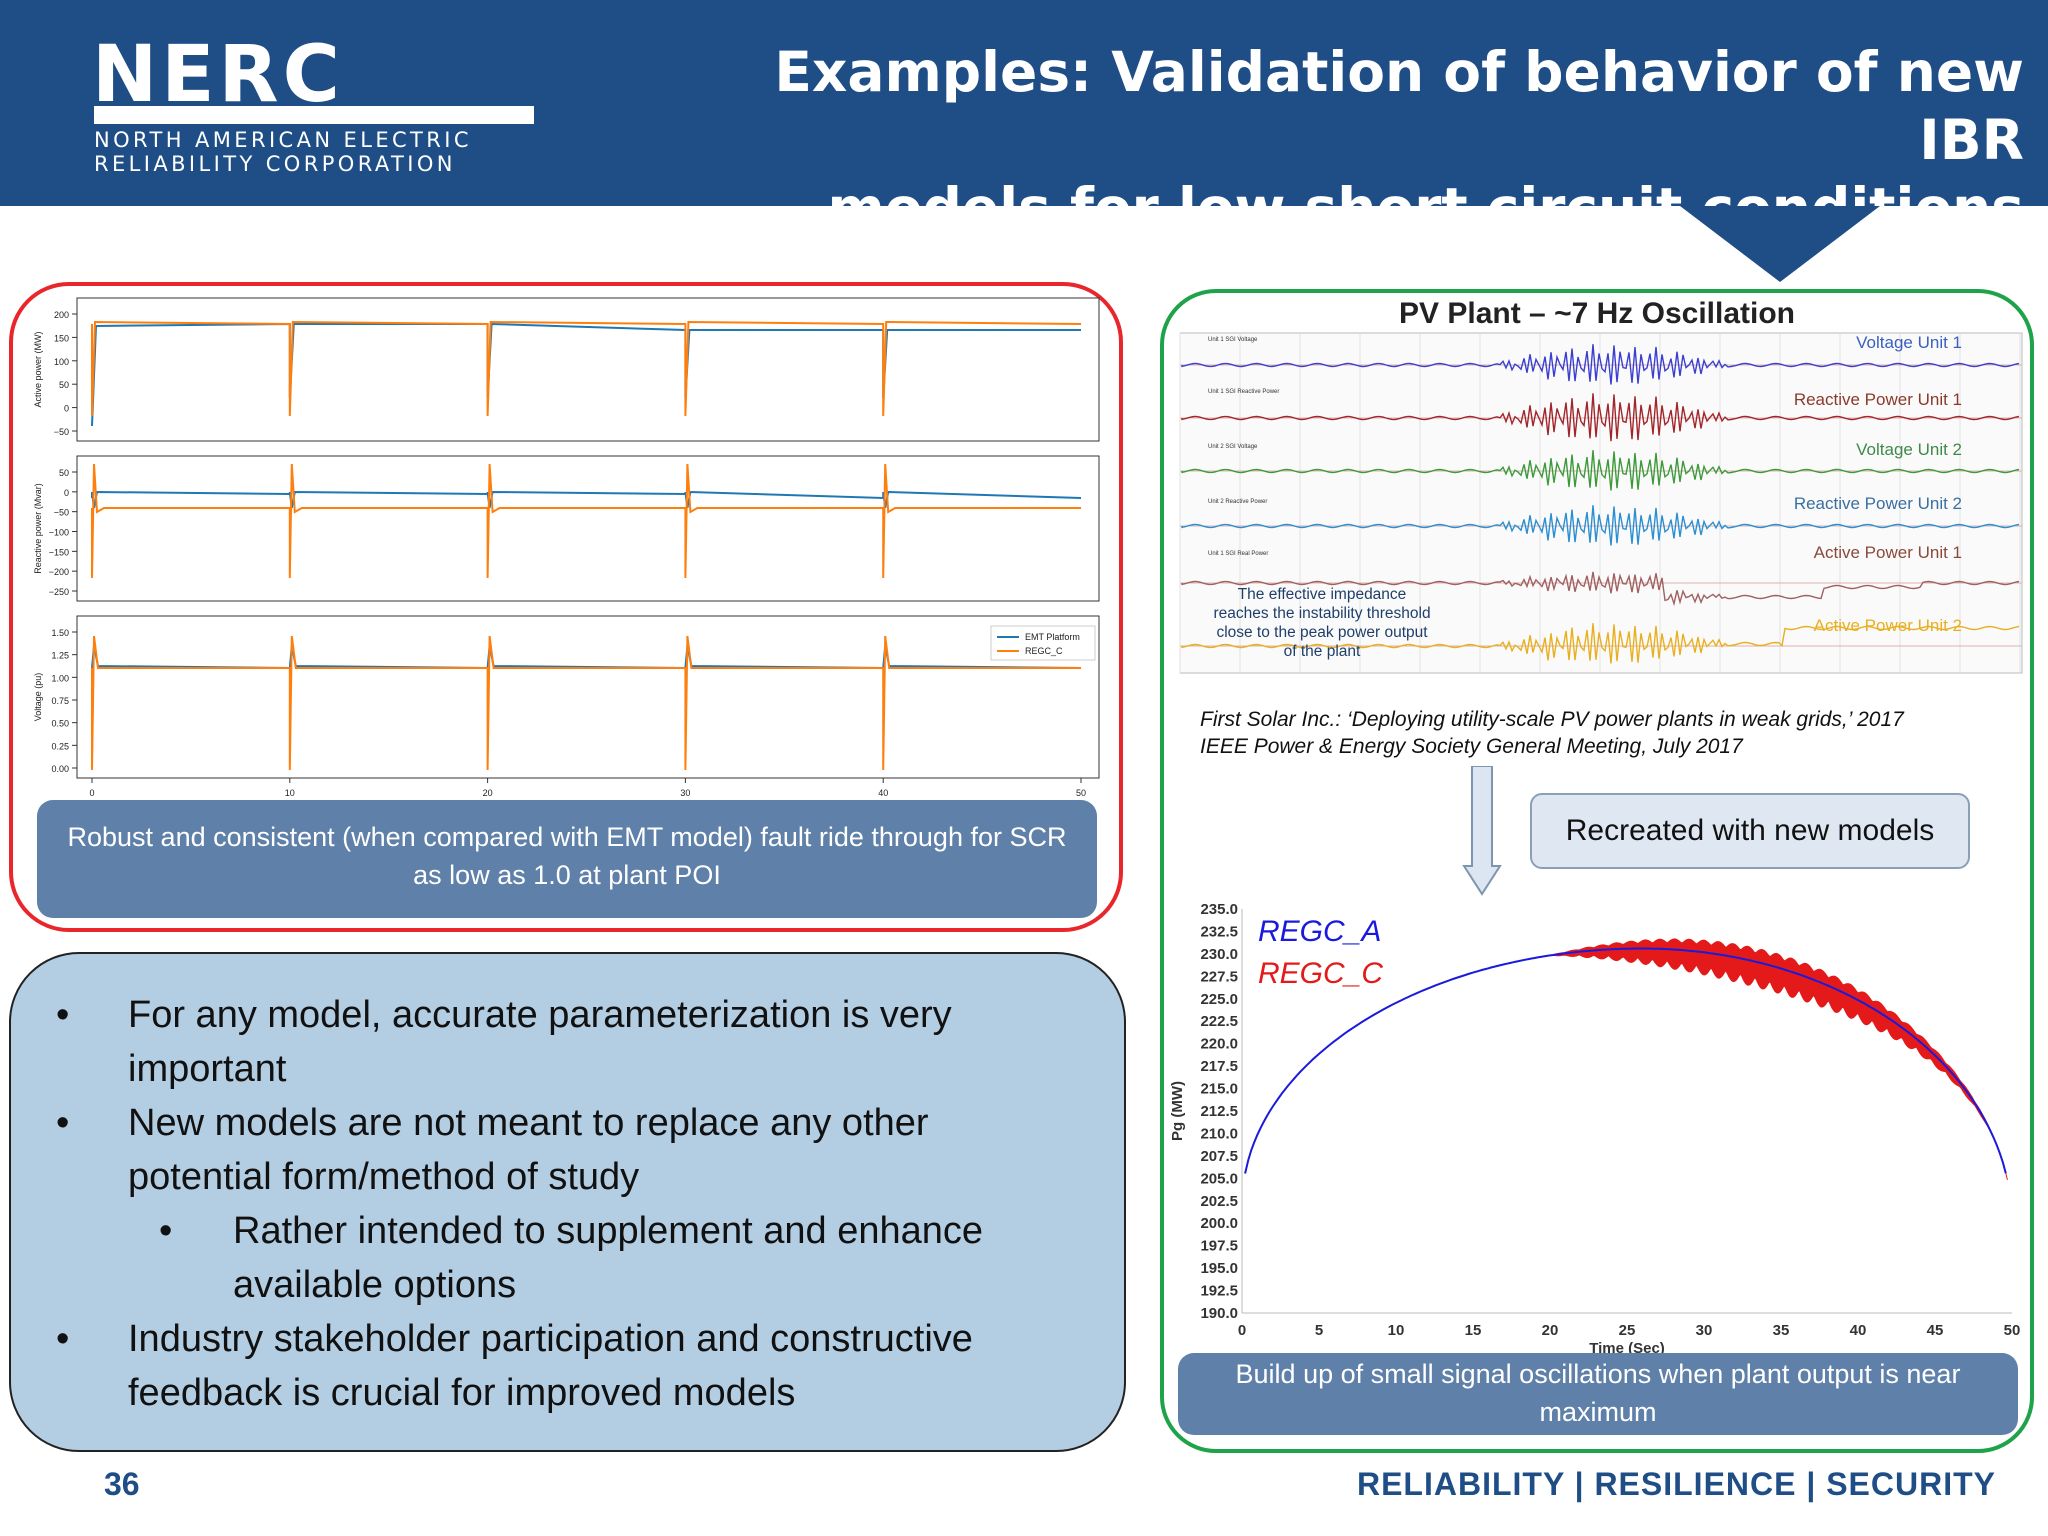 The width and height of the screenshot is (2048, 1536). I want to click on nerc-logo-bar, so click(314, 115).